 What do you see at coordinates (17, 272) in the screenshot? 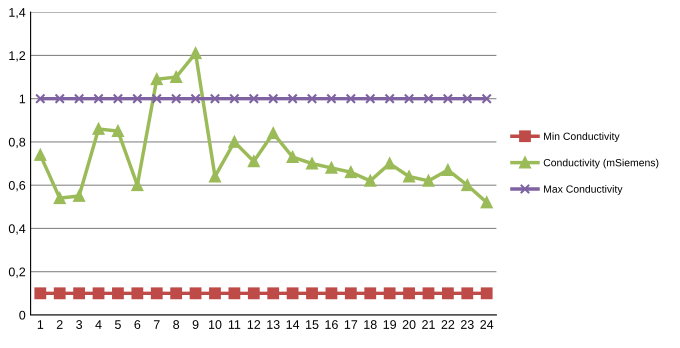
I see `y-tick-label: 0,2` at bounding box center [17, 272].